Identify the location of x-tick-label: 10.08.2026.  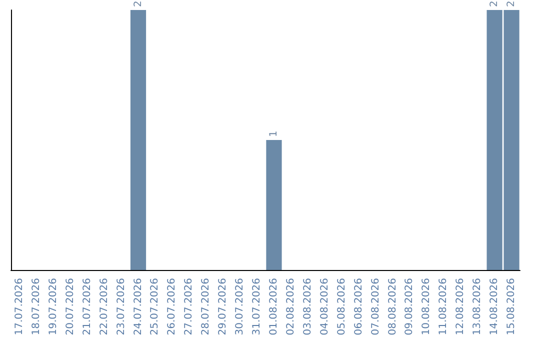
(426, 307).